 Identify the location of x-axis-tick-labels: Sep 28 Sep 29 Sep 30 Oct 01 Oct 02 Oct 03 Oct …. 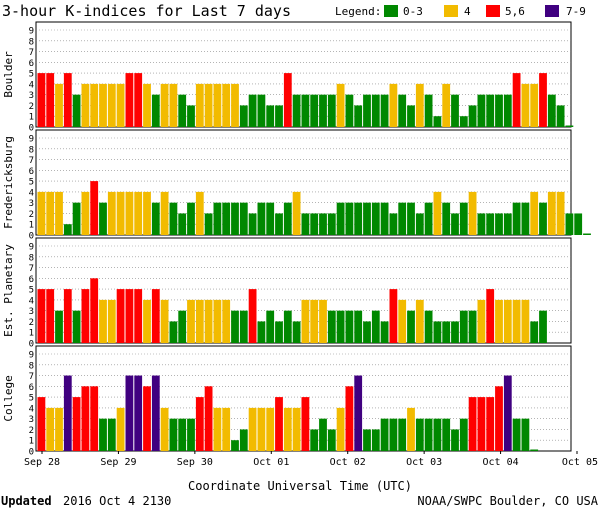
(311, 459).